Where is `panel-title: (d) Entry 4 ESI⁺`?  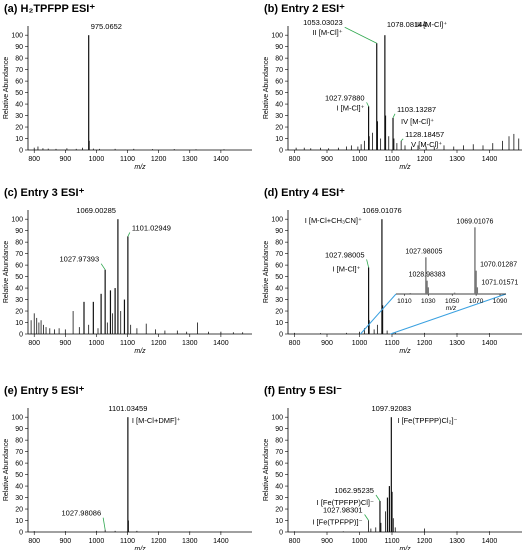
panel-title: (d) Entry 4 ESI⁺ is located at coordinates (304, 193).